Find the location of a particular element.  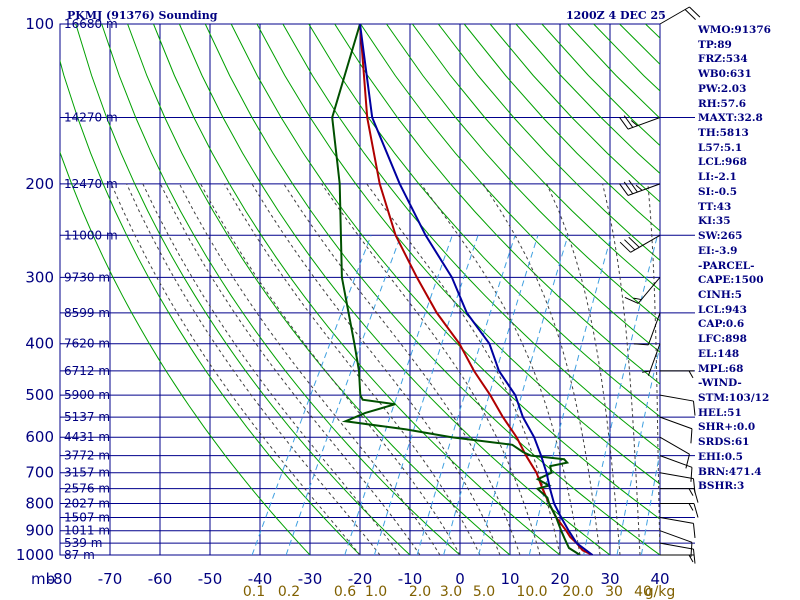

temperature-tick-label: 30 is located at coordinates (609, 579).